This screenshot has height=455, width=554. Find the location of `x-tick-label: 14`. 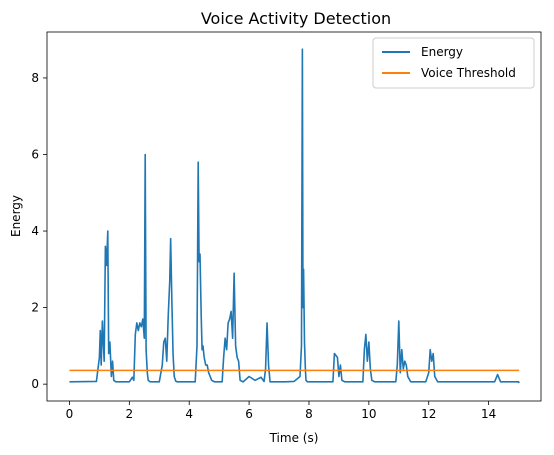

x-tick-label: 14 is located at coordinates (488, 414).